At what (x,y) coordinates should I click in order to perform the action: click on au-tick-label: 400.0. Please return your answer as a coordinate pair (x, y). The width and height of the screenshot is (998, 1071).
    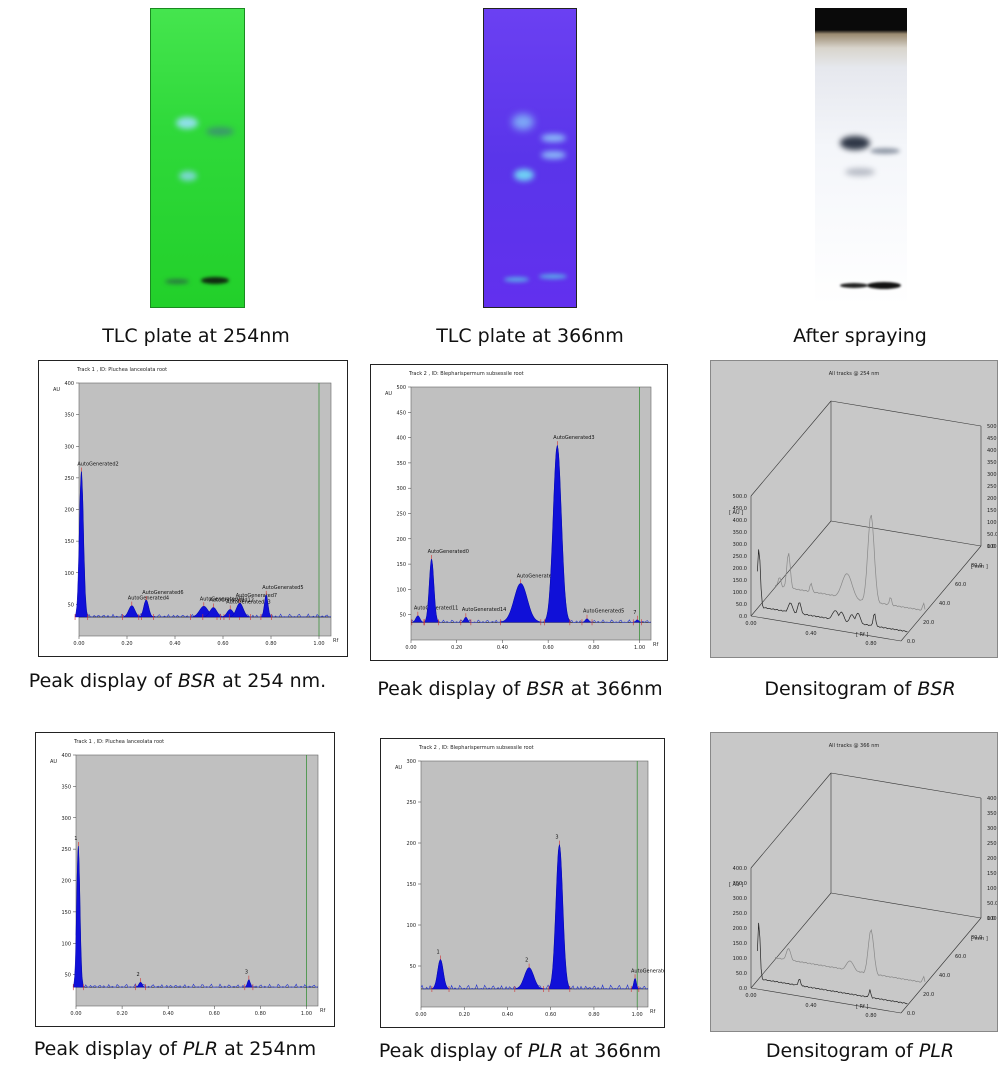
    Looking at the image, I should click on (740, 869).